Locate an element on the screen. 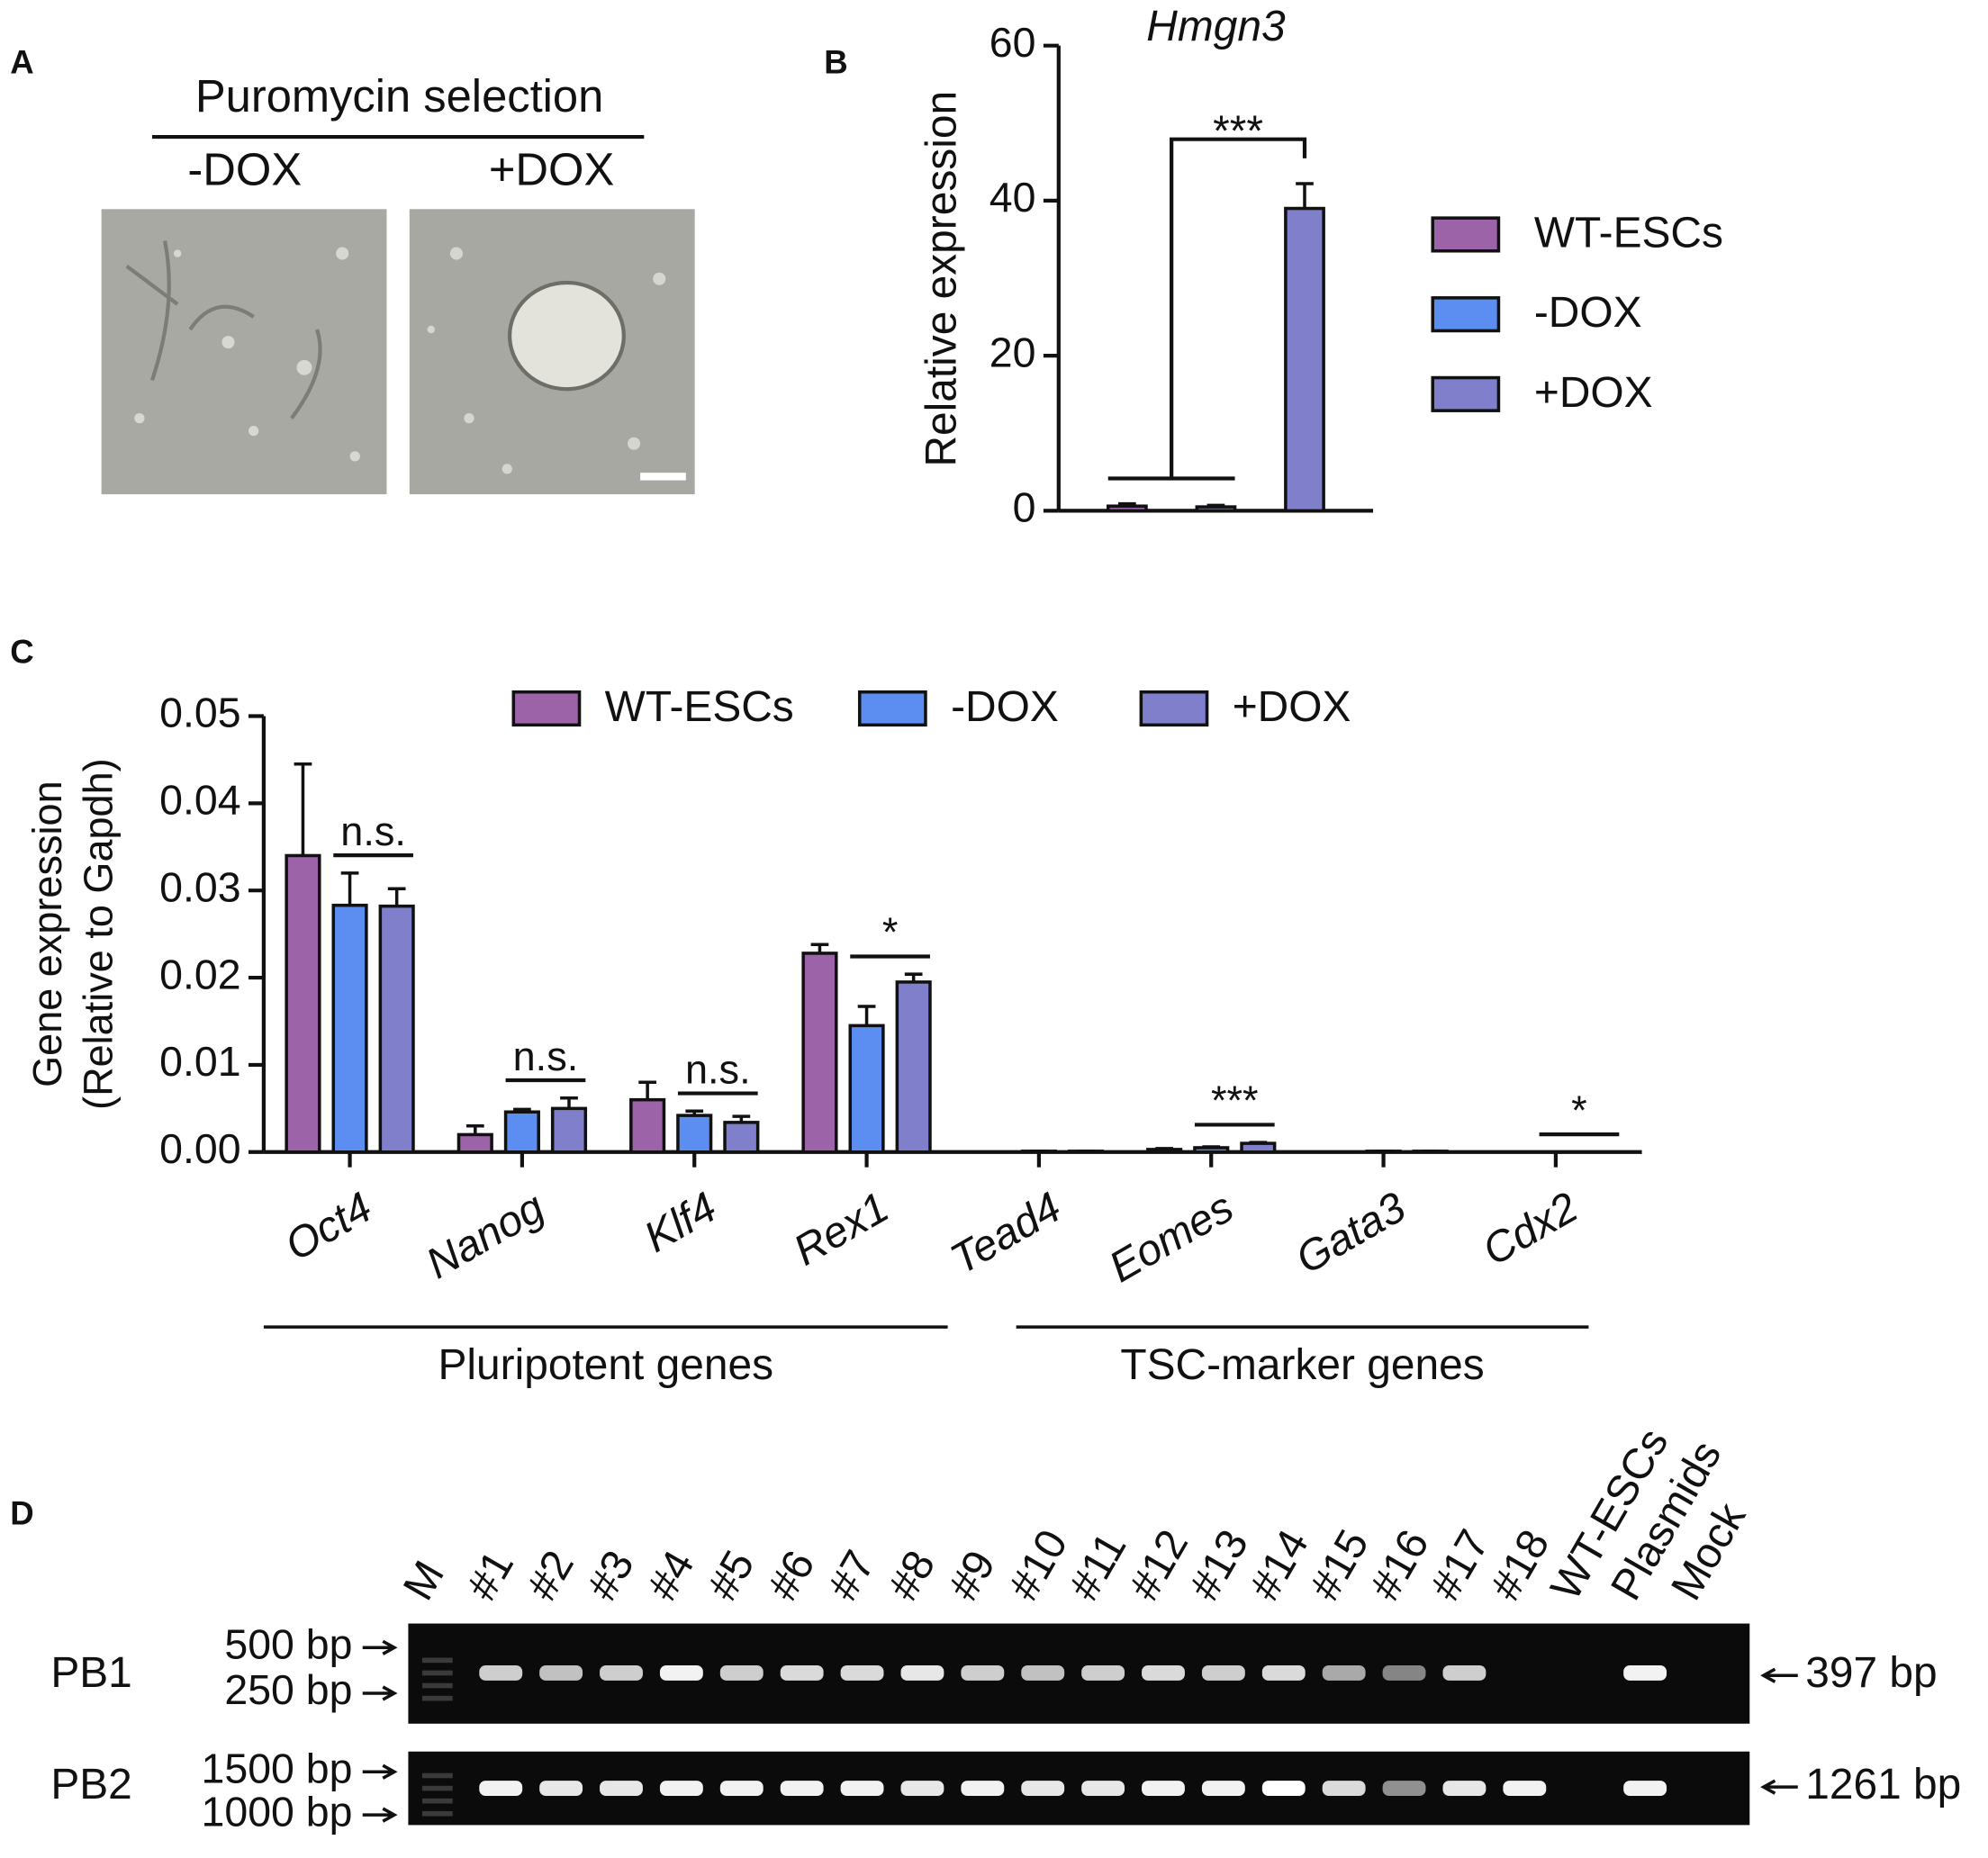 Image resolution: width=1988 pixels, height=1858 pixels. panel-label: D is located at coordinates (21, 1513).